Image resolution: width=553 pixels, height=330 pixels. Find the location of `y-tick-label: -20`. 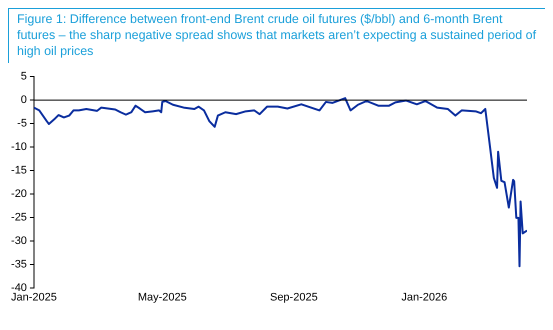

y-tick-label: -20 is located at coordinates (19, 194).